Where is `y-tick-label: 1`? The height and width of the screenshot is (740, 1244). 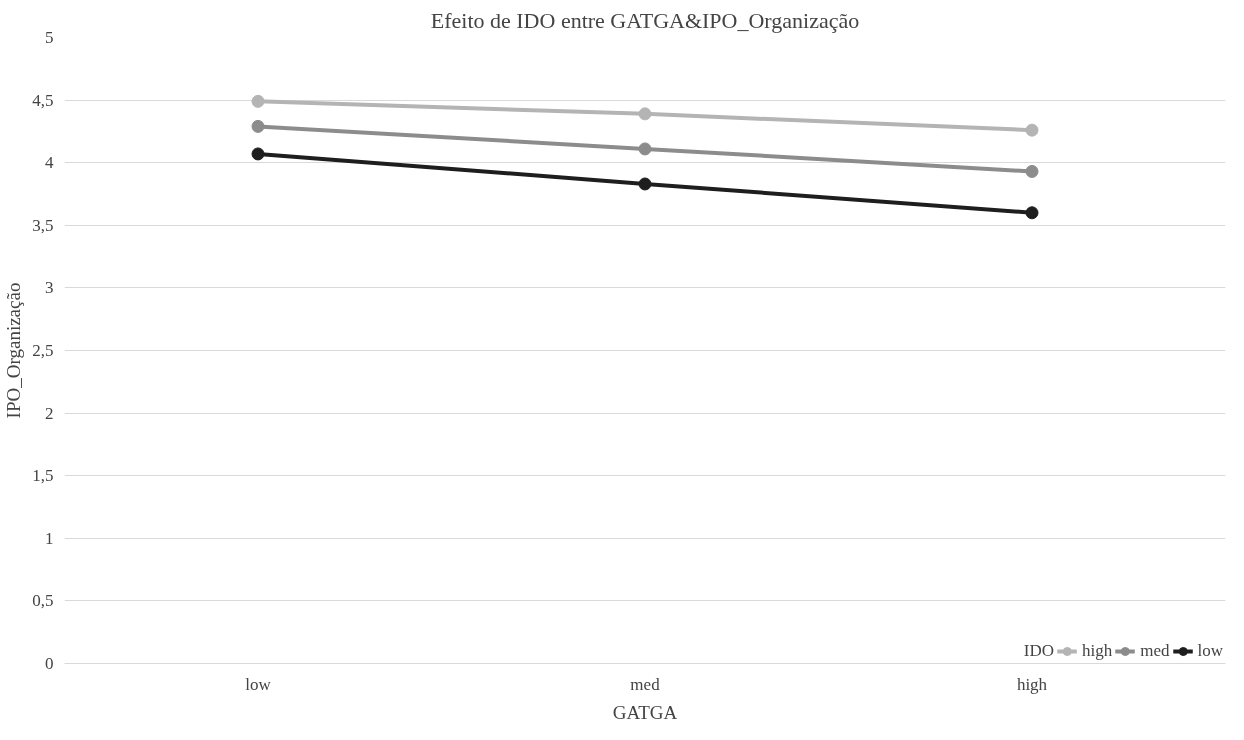
y-tick-label: 1 is located at coordinates (49, 538).